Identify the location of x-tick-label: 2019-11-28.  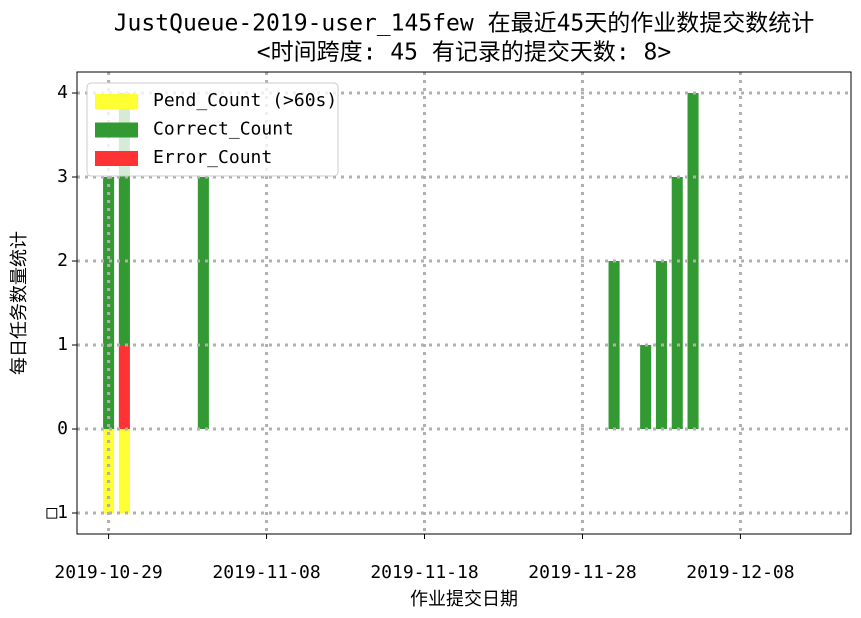
(582, 572).